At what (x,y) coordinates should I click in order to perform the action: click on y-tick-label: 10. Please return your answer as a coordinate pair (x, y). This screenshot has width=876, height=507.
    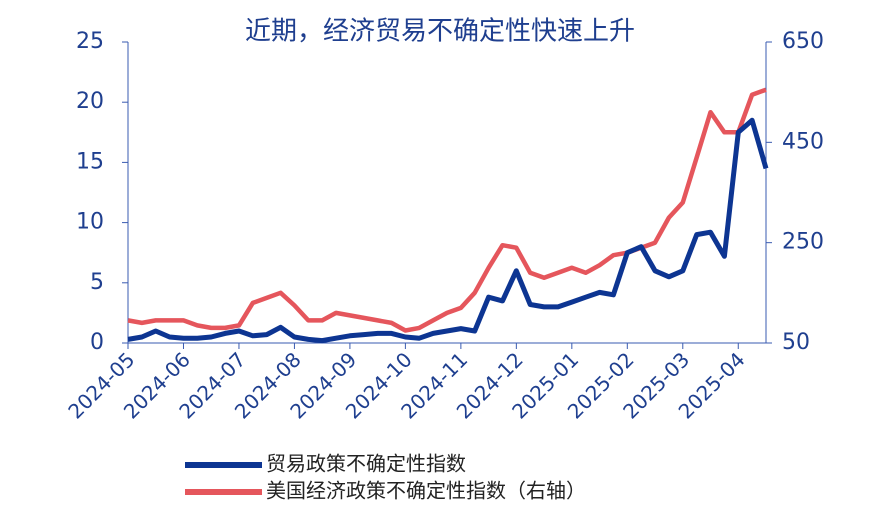
    Looking at the image, I should click on (90, 222).